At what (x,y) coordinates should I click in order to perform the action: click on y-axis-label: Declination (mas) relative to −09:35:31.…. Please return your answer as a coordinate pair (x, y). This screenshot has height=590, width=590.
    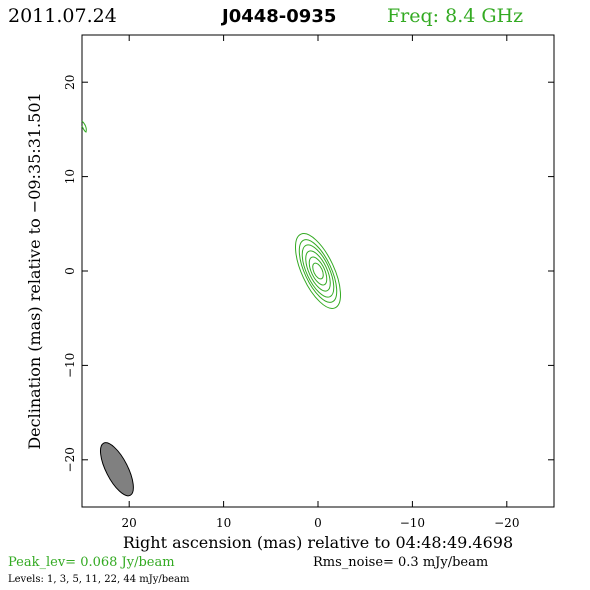
    Looking at the image, I should click on (34, 270).